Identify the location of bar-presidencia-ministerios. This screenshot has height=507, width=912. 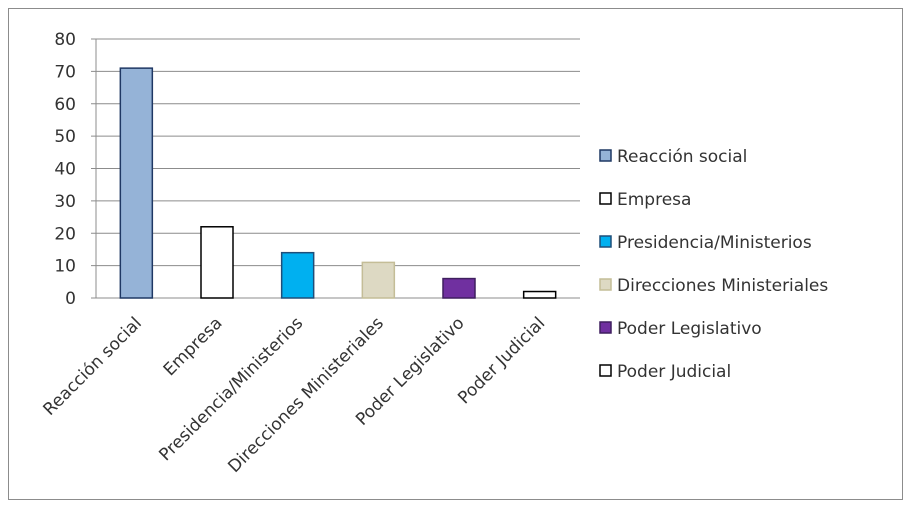
(297, 275).